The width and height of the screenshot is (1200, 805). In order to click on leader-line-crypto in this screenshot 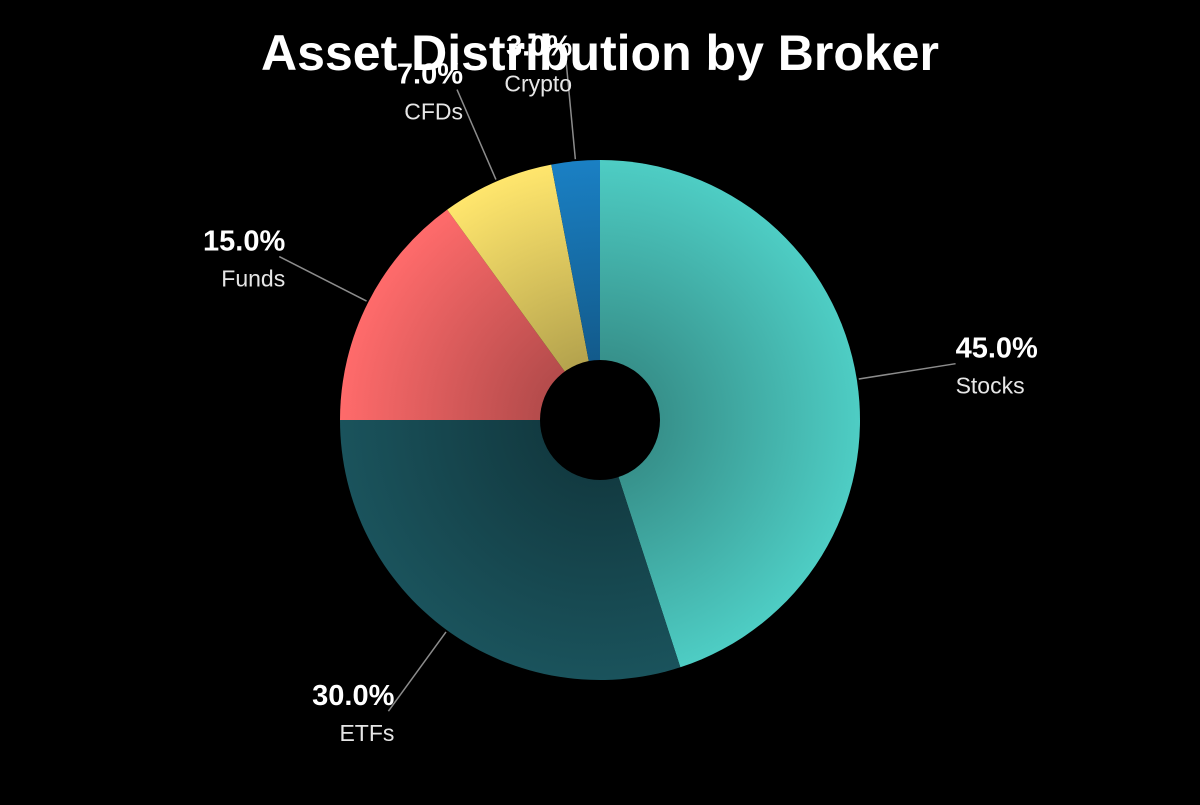, I will do `click(571, 110)`.